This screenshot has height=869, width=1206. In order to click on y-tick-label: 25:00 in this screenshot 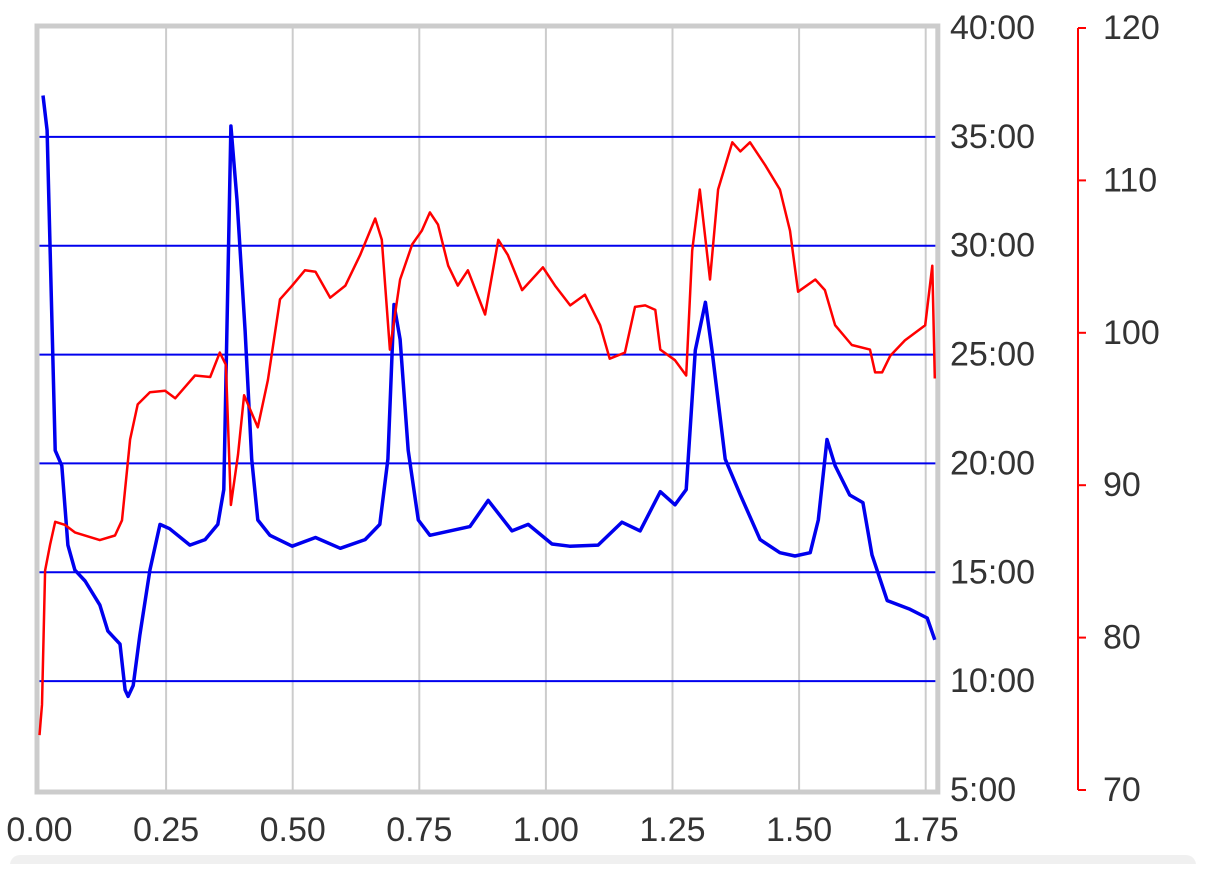, I will do `click(992, 355)`.